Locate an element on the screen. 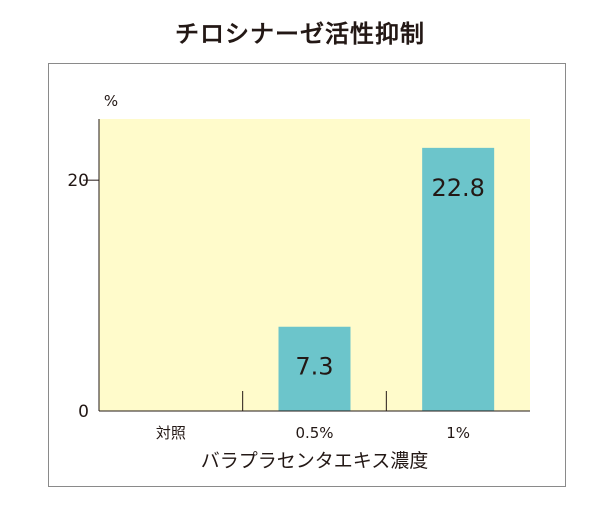  x-tick-label-1: 0.5% is located at coordinates (314, 433).